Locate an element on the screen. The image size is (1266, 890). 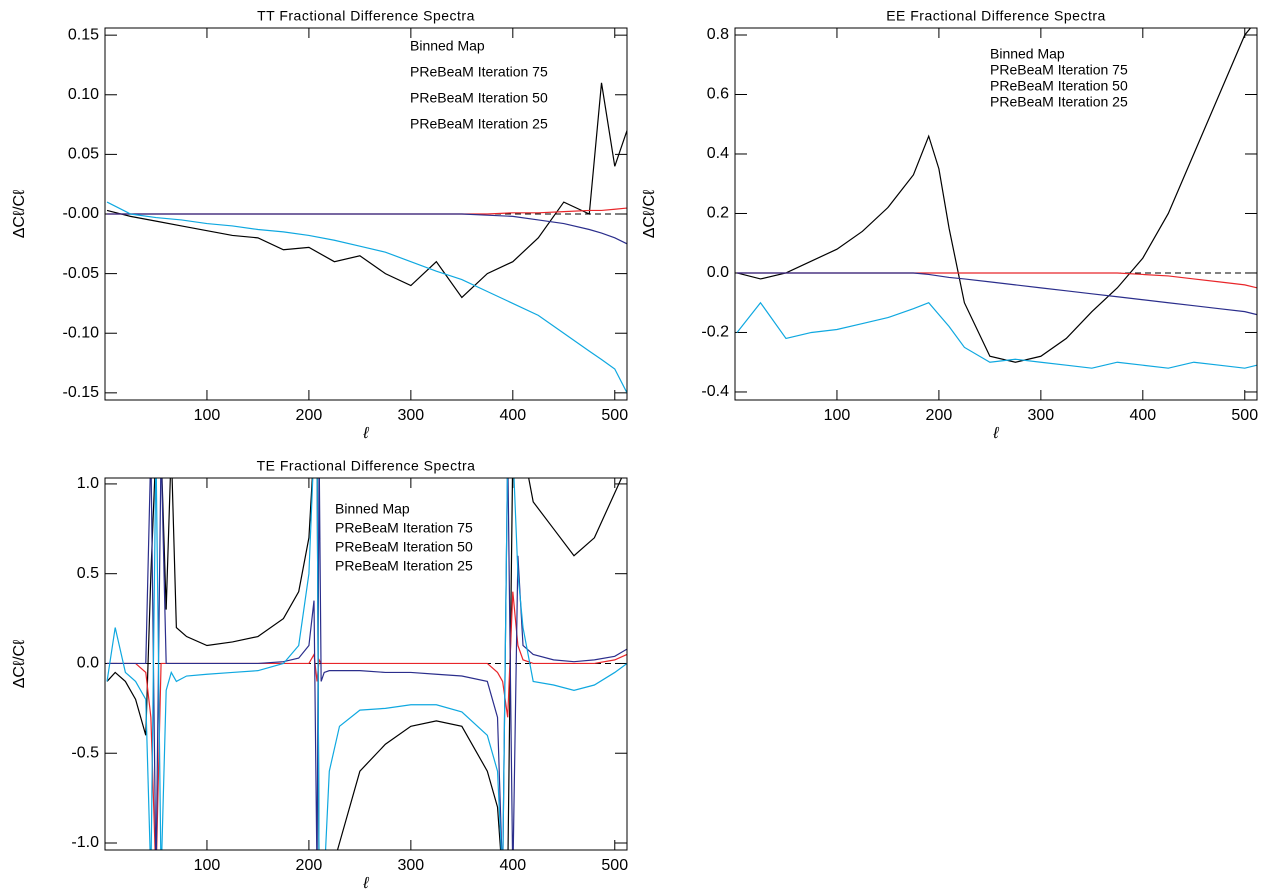
y-tick-label: -0.4 is located at coordinates (715, 391).